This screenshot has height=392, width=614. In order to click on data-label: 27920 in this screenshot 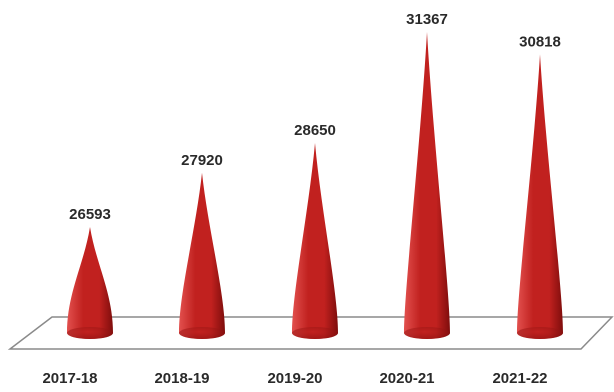, I will do `click(202, 160)`.